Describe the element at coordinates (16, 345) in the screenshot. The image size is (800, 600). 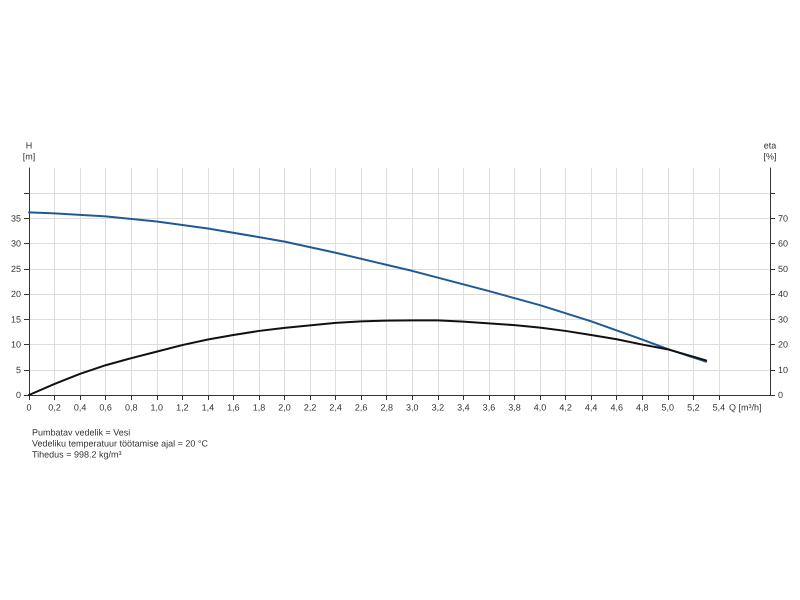
I see `y-tick-label: 10` at that location.